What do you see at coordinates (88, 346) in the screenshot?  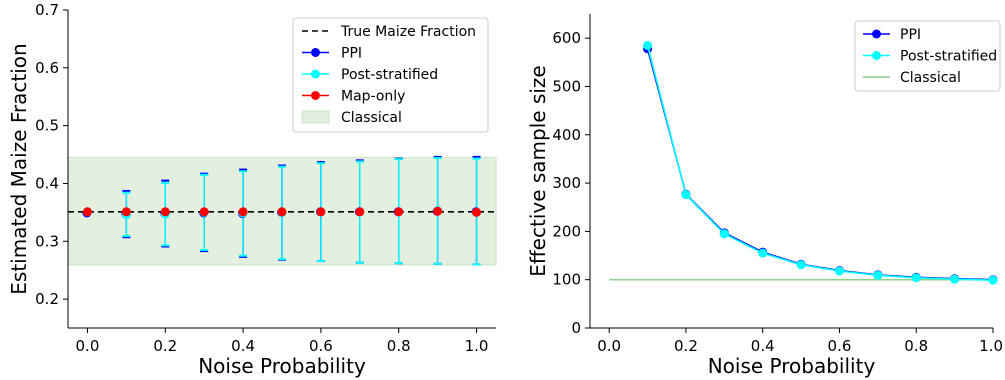 I see `left-x-tick-label: 0.0` at bounding box center [88, 346].